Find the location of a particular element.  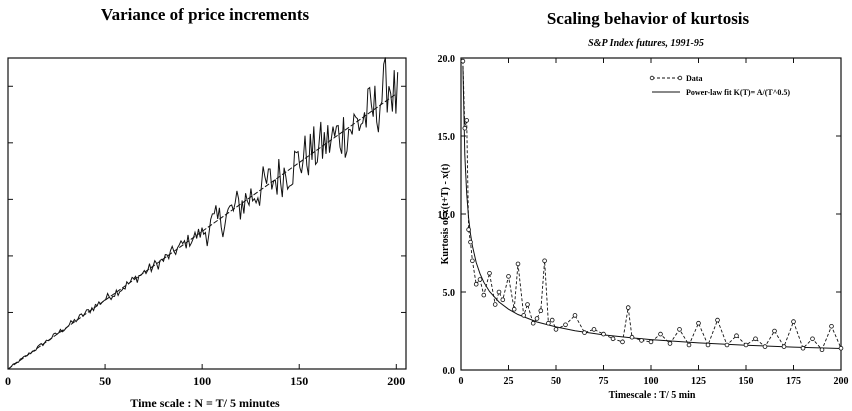

kurtosis-x-tick-label: 0 is located at coordinates (461, 381).